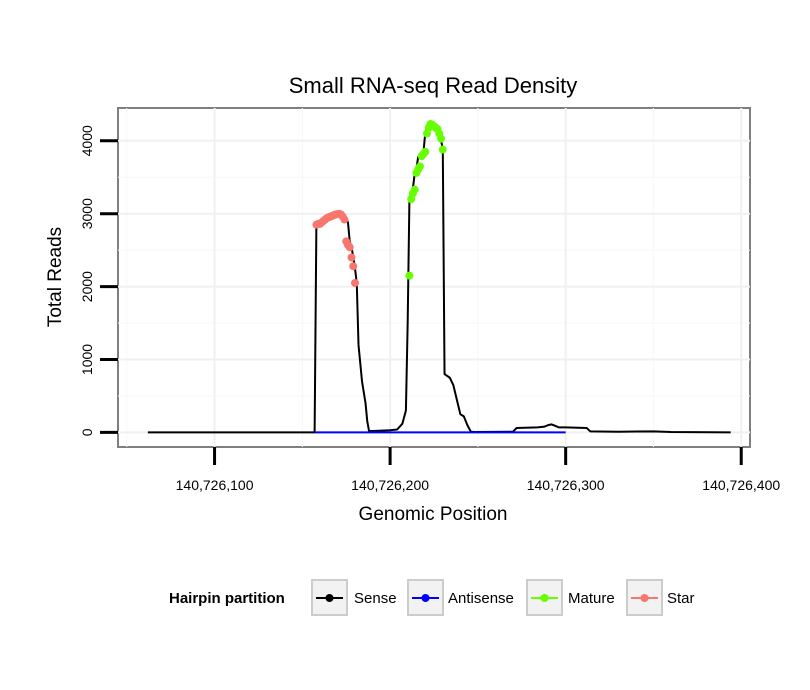 This screenshot has height=690, width=810. Describe the element at coordinates (681, 598) in the screenshot. I see `legend-label-star: Star` at that location.